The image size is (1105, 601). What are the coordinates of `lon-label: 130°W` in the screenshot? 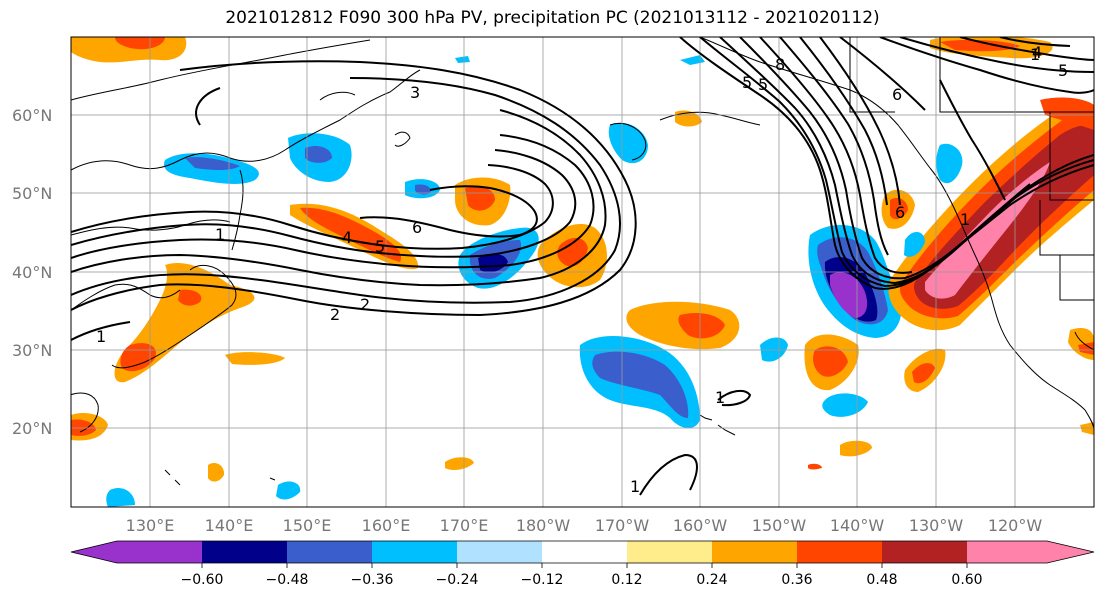 It's located at (936, 525).